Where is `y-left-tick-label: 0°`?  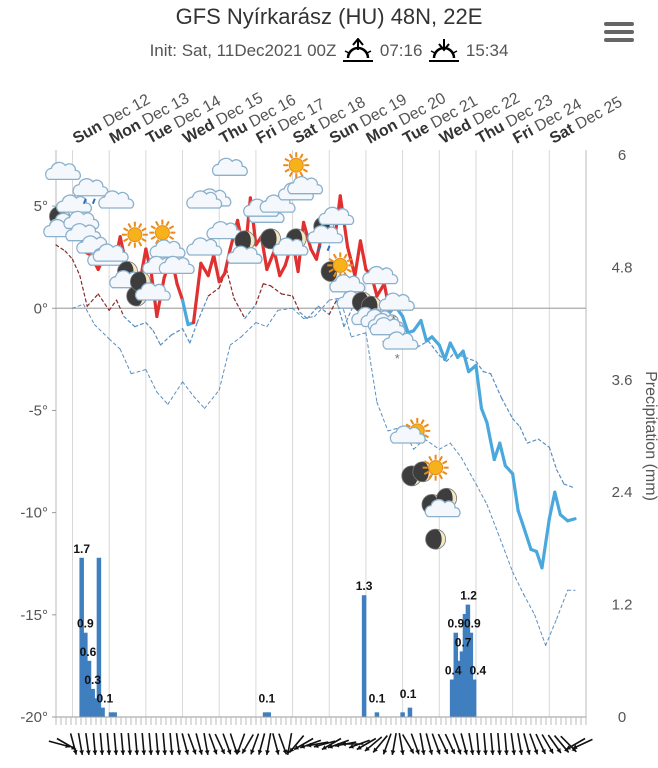
y-left-tick-label: 0° is located at coordinates (41, 308).